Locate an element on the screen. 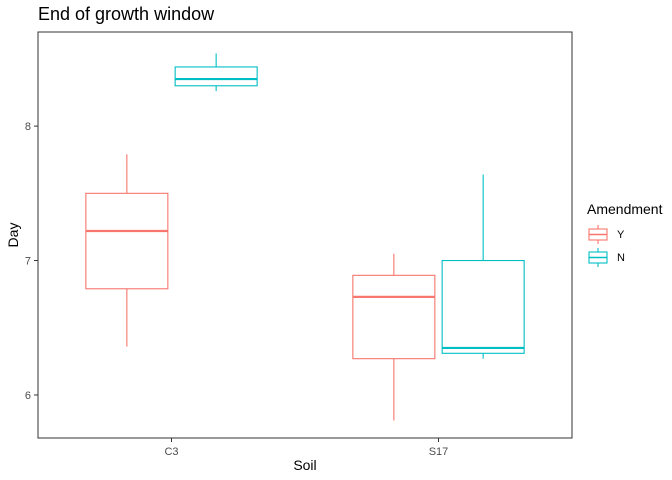 The width and height of the screenshot is (672, 480). box-Y-C3 is located at coordinates (127, 250).